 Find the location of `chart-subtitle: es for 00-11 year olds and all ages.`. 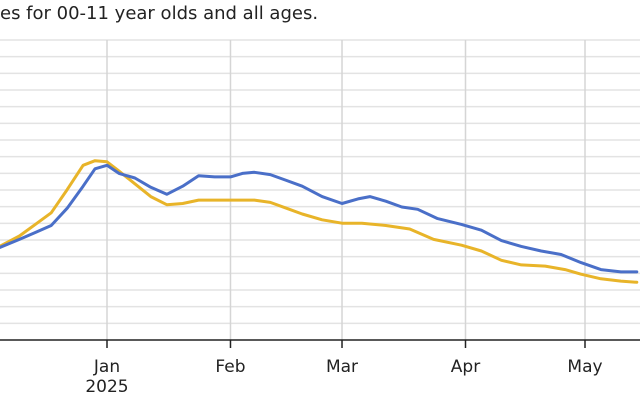

chart-subtitle: es for 00-11 year olds and all ages. is located at coordinates (159, 13).